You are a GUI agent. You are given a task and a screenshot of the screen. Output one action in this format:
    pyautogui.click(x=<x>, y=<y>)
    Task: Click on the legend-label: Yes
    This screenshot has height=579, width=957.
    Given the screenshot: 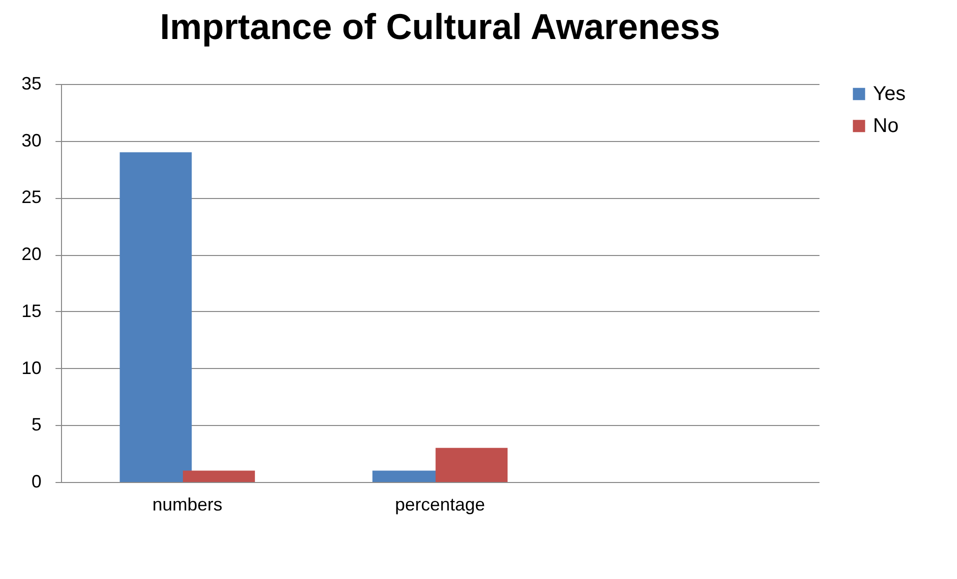 What is the action you would take?
    pyautogui.click(x=889, y=94)
    